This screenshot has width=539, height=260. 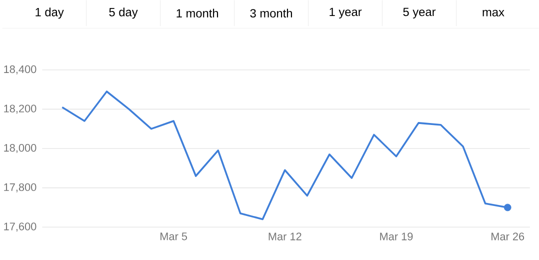 What do you see at coordinates (396, 236) in the screenshot?
I see `x-tick-label: Mar 19` at bounding box center [396, 236].